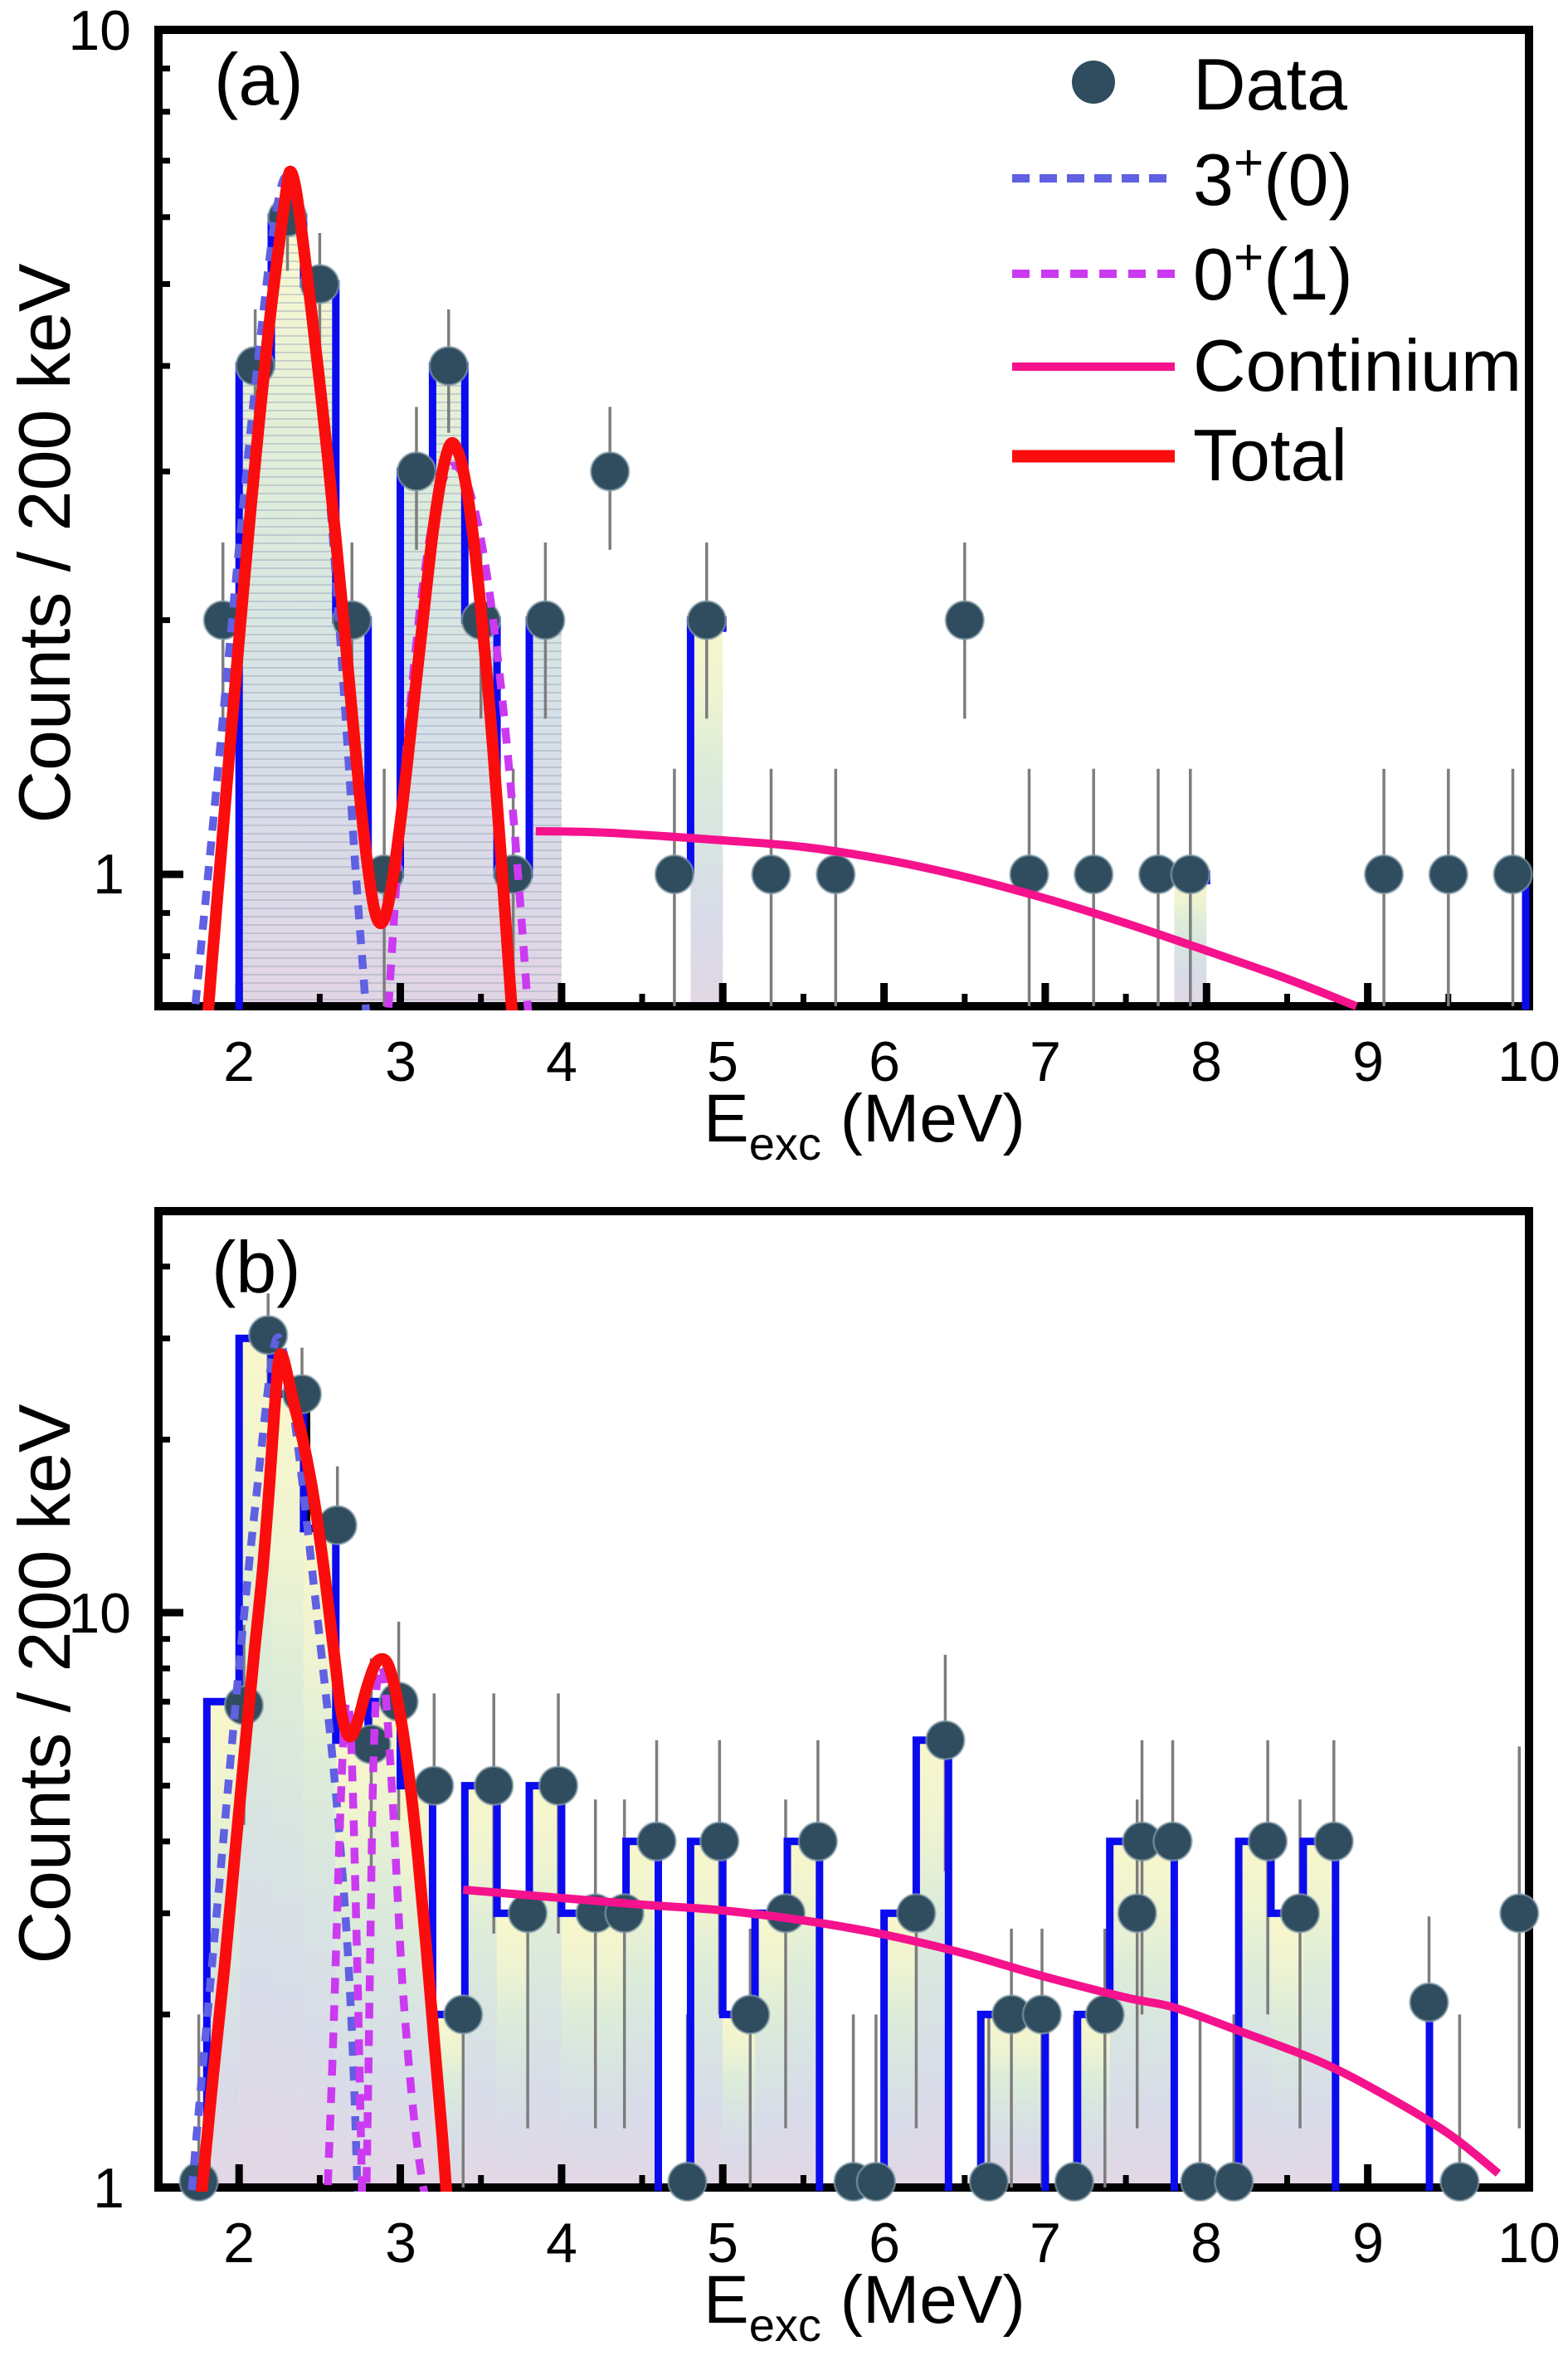 Image resolution: width=1568 pixels, height=2375 pixels. I want to click on svg-text: (b), so click(256, 1267).